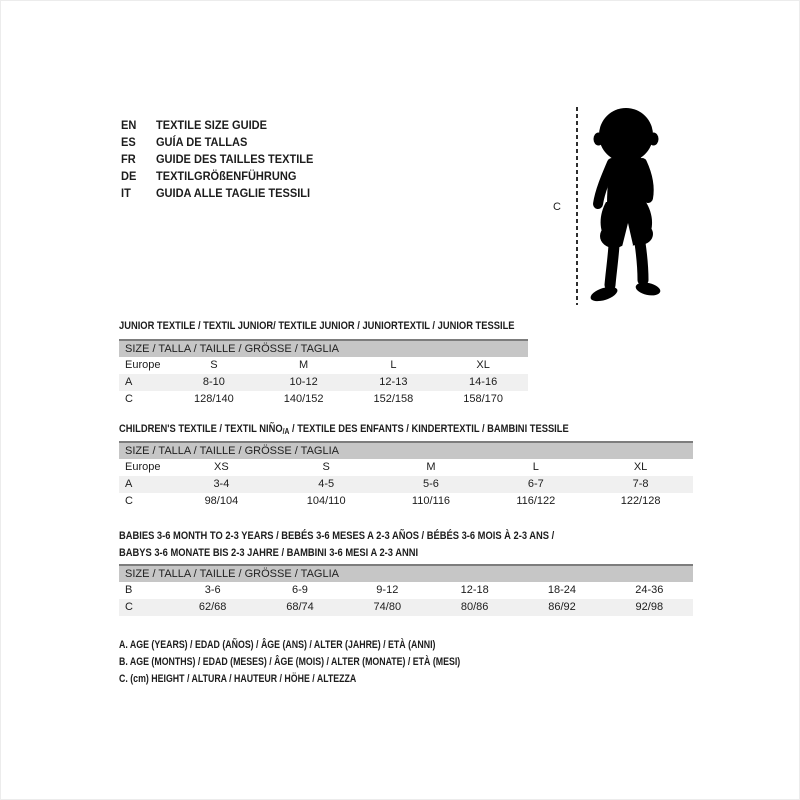  Describe the element at coordinates (536, 501) in the screenshot. I see `height-cell: 116/122` at that location.